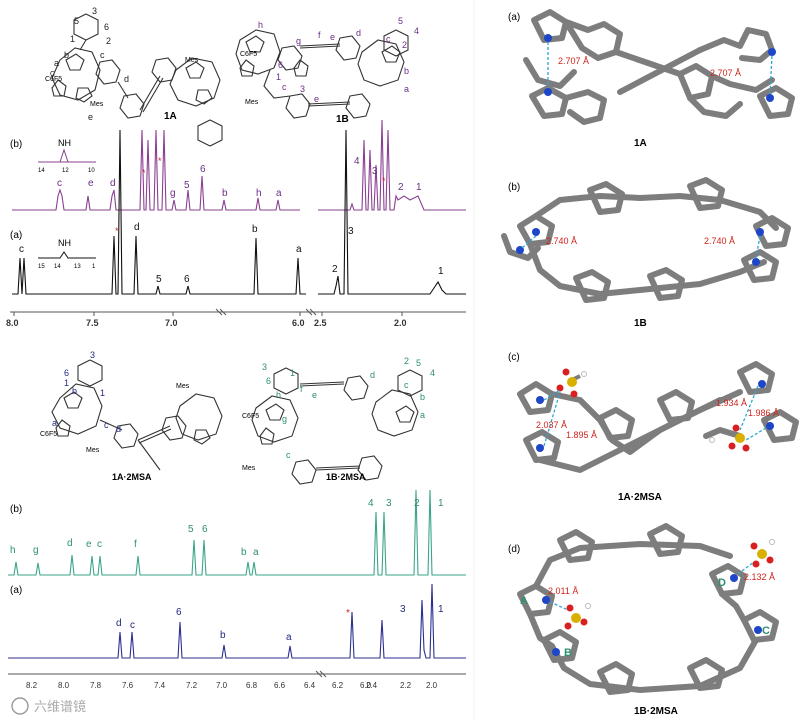 Image resolution: width=800 pixels, height=720 pixels. I want to click on svg-text: 6.2, so click(338, 685).